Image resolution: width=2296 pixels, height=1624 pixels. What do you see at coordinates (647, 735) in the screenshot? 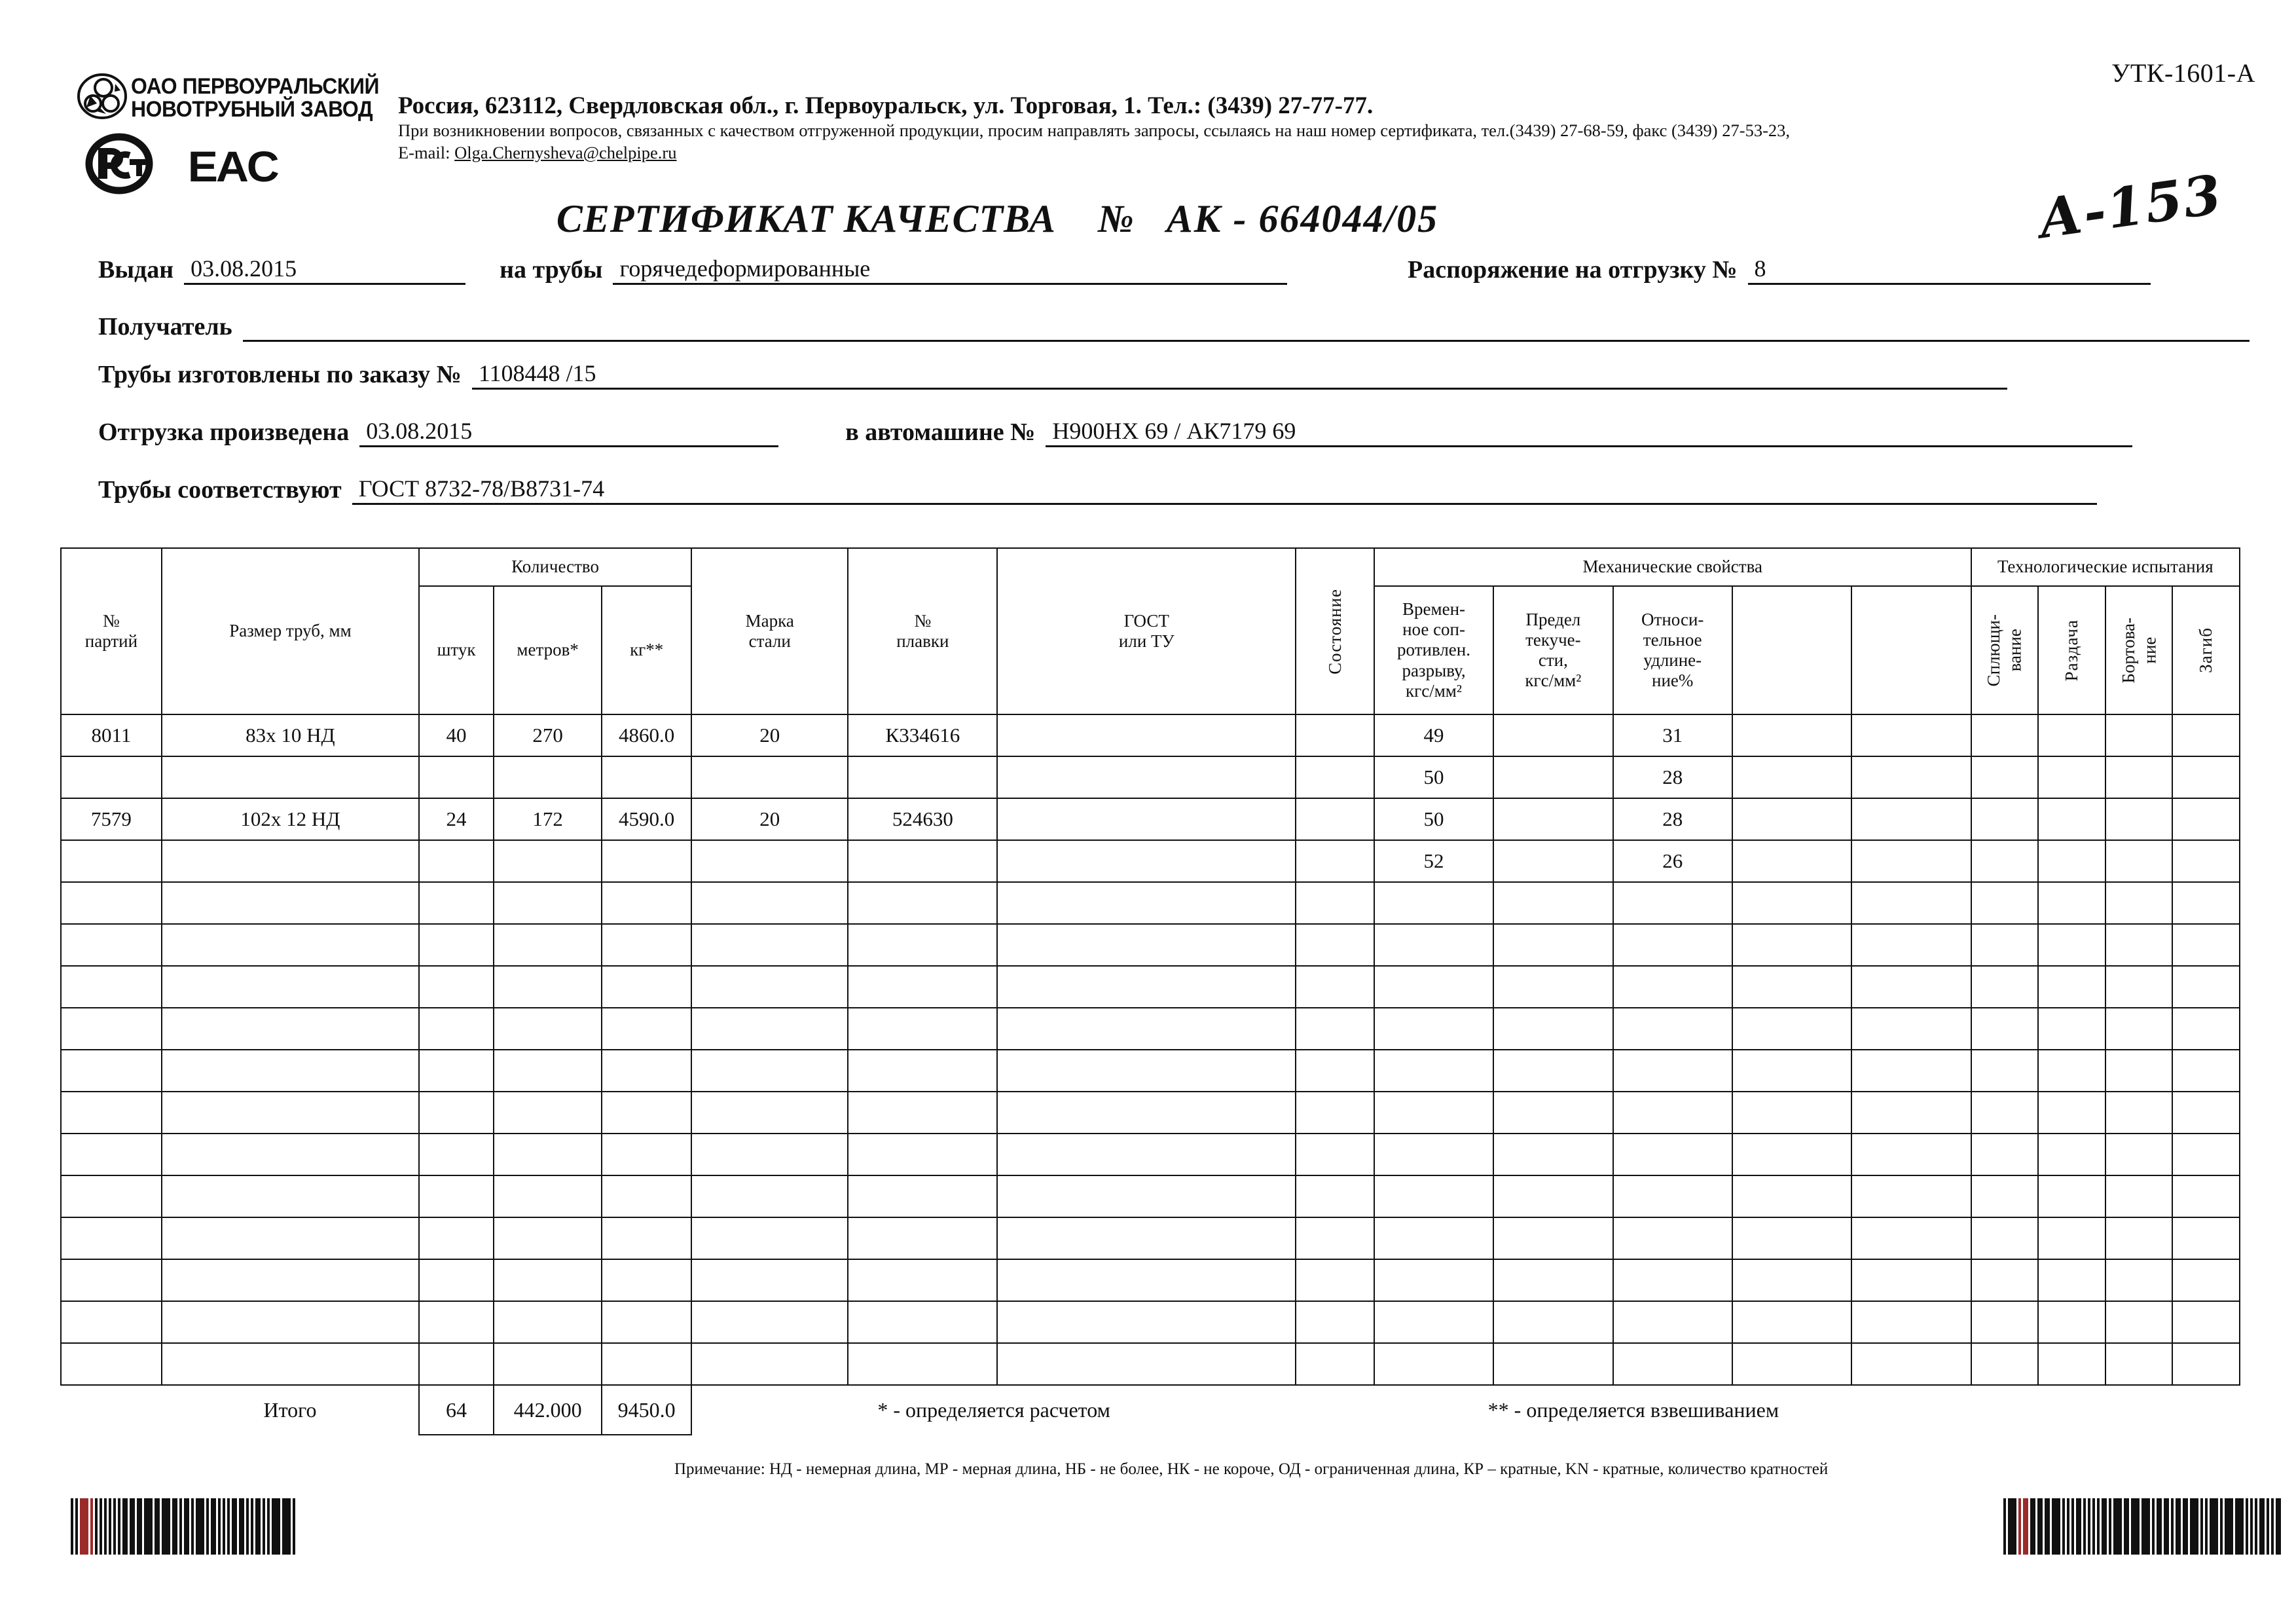
I see `cell-kg: 4860.0` at bounding box center [647, 735].